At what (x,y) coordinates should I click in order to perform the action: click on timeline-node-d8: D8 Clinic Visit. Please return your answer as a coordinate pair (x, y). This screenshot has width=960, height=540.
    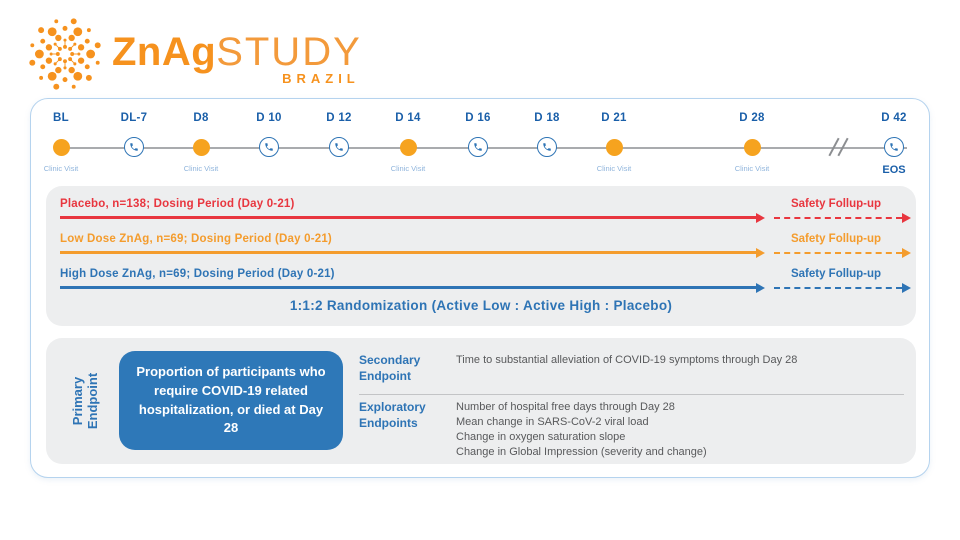
    Looking at the image, I should click on (201, 142).